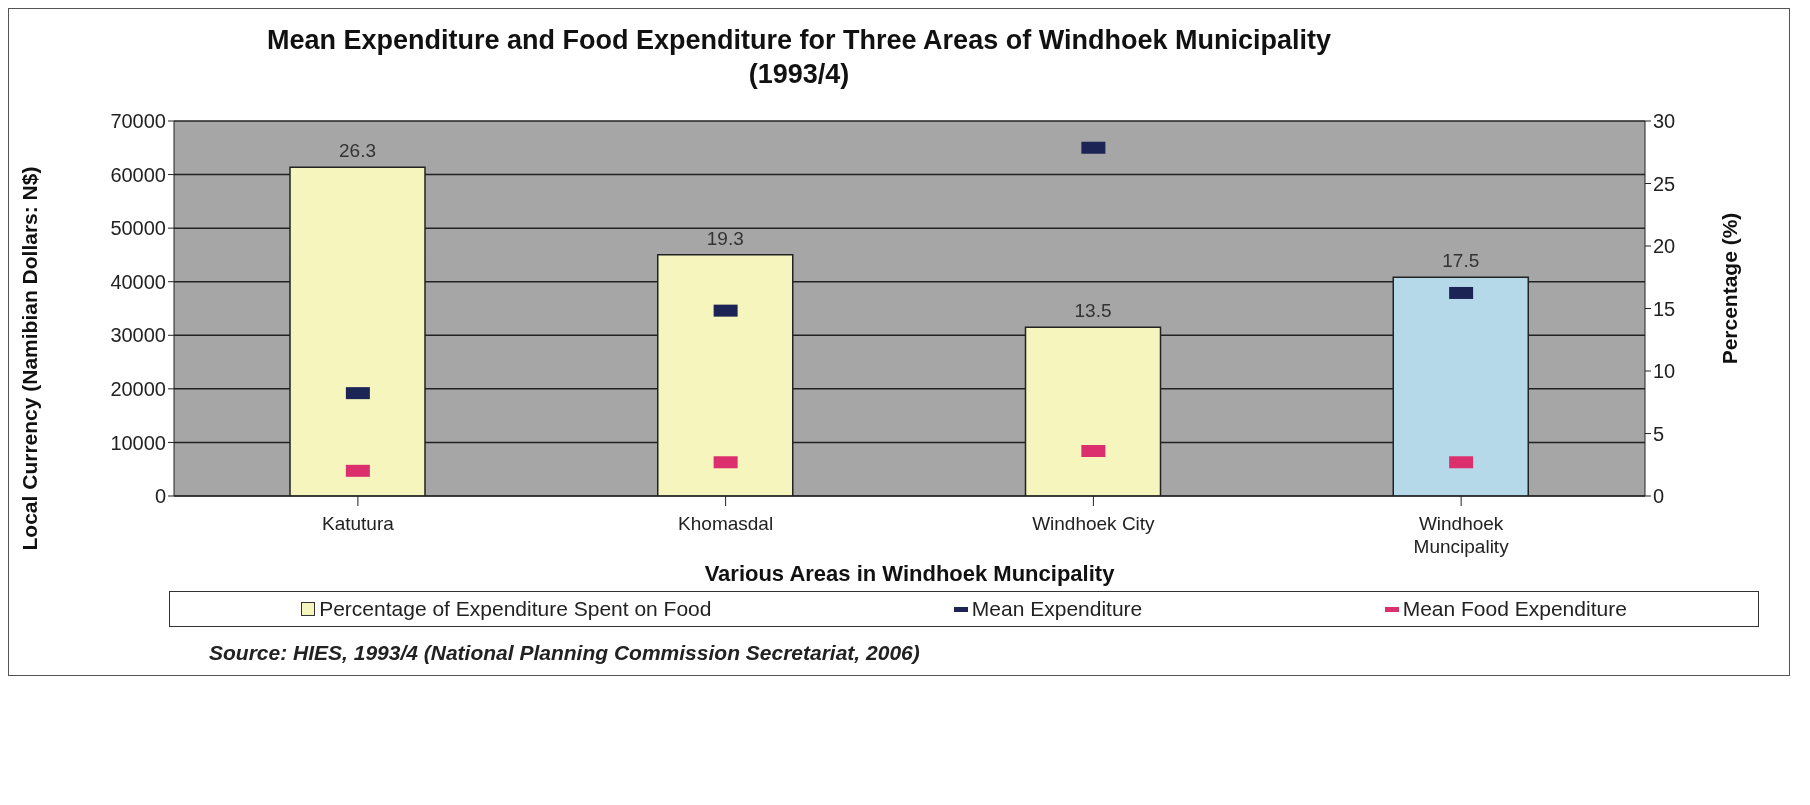 The width and height of the screenshot is (1810, 805). Describe the element at coordinates (1659, 496) in the screenshot. I see `y2-tick-label: 0` at that location.